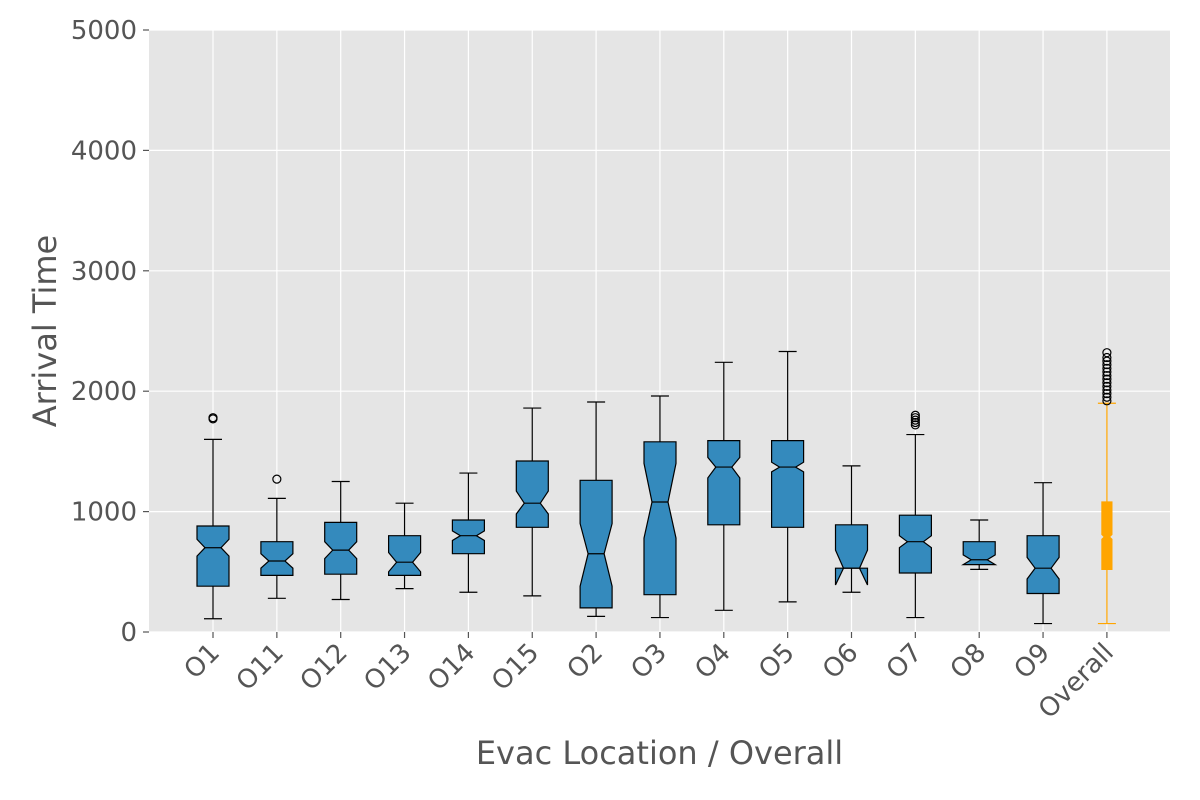 This screenshot has height=800, width=1200. I want to click on x-tick-label: O4, so click(712, 661).